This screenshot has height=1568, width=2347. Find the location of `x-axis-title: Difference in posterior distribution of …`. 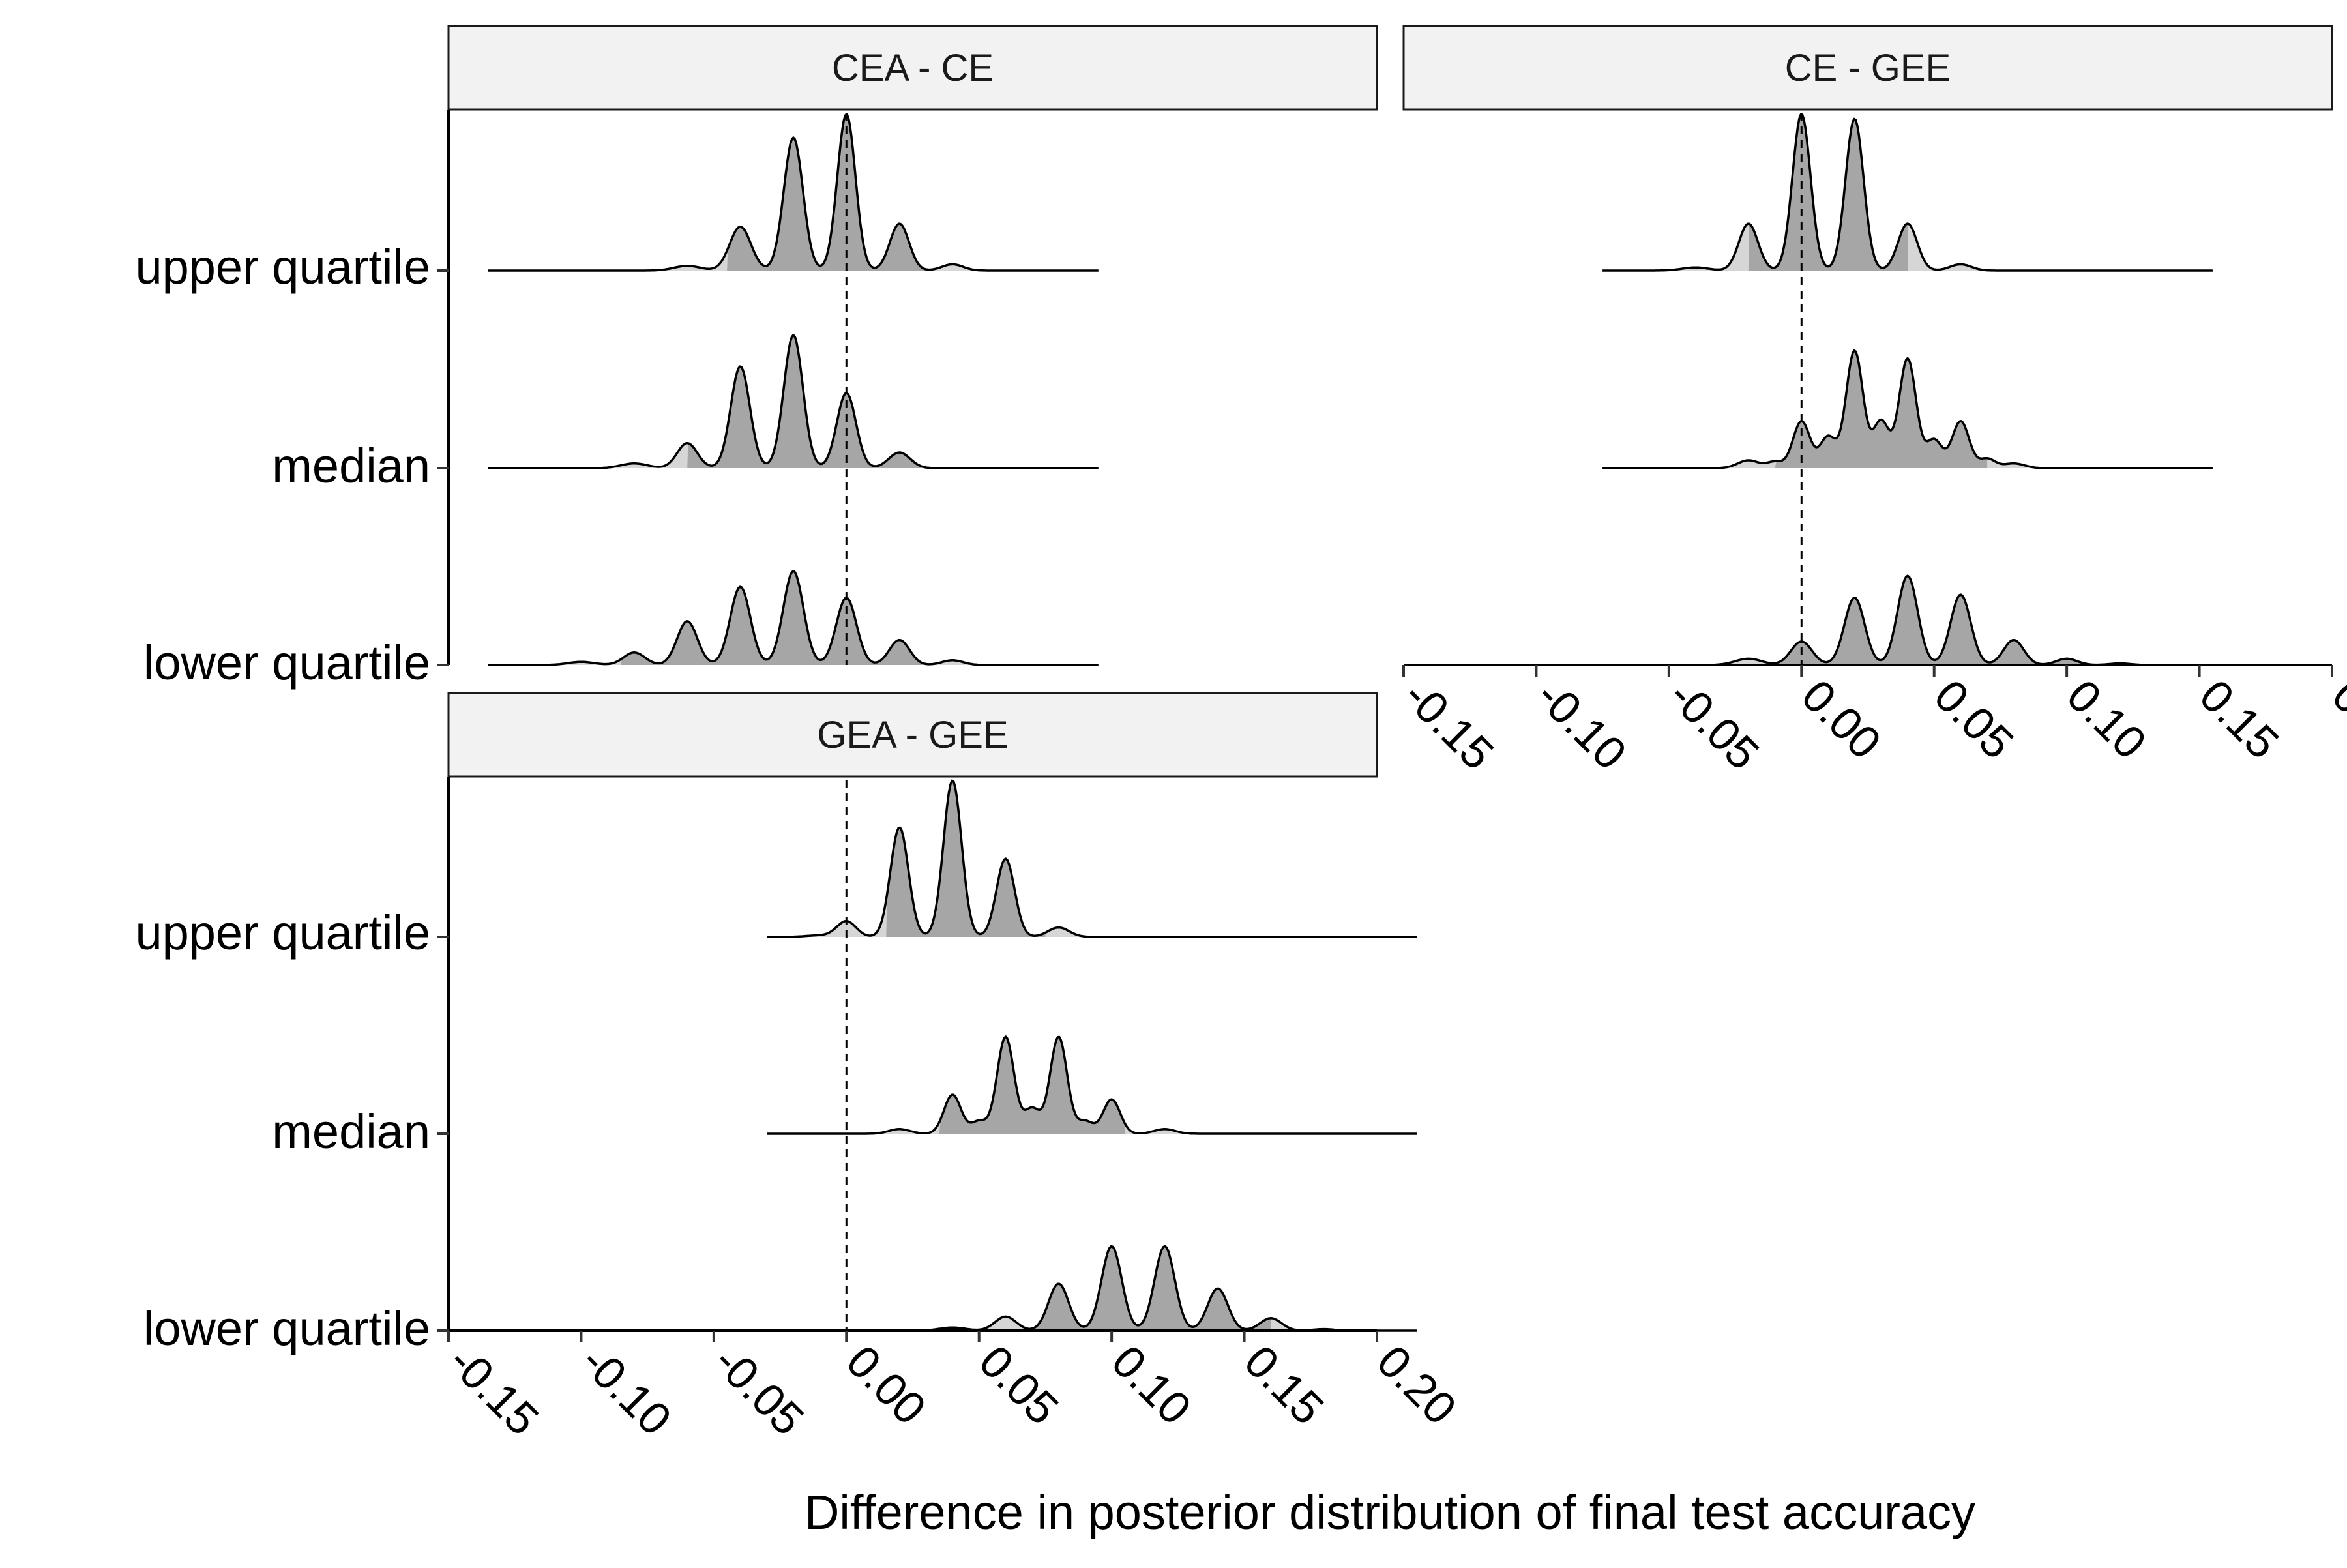

x-axis-title: Difference in posterior distribution of … is located at coordinates (1389, 1512).